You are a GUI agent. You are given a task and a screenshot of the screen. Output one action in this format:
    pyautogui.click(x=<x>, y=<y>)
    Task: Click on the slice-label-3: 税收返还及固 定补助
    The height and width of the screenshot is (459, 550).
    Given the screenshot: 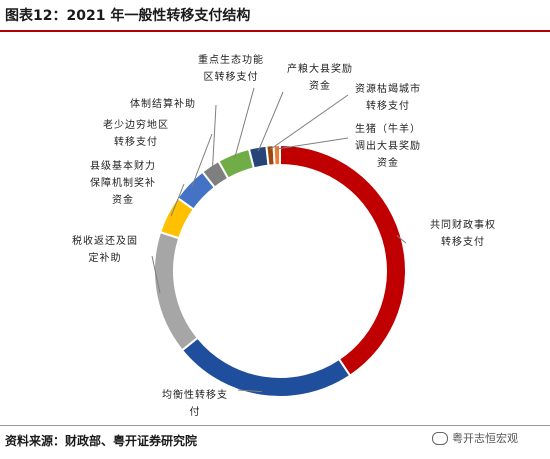 What is the action you would take?
    pyautogui.click(x=105, y=250)
    